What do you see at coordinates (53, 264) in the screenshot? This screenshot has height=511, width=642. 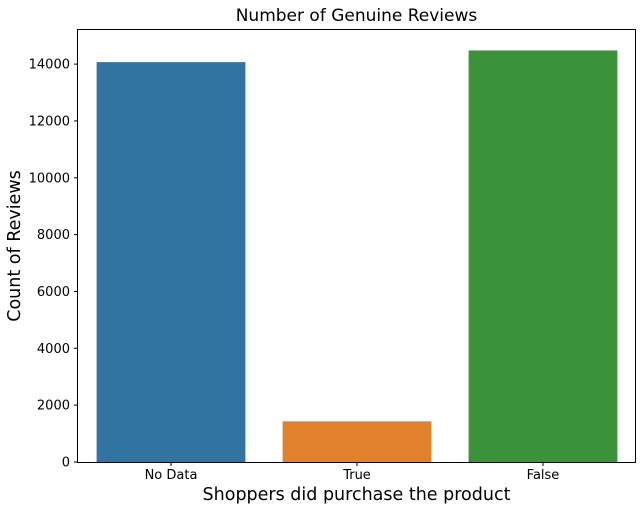 I see `y-axis-ticks: 0 2000 4000 6000 8000 10000 12000 14000` at bounding box center [53, 264].